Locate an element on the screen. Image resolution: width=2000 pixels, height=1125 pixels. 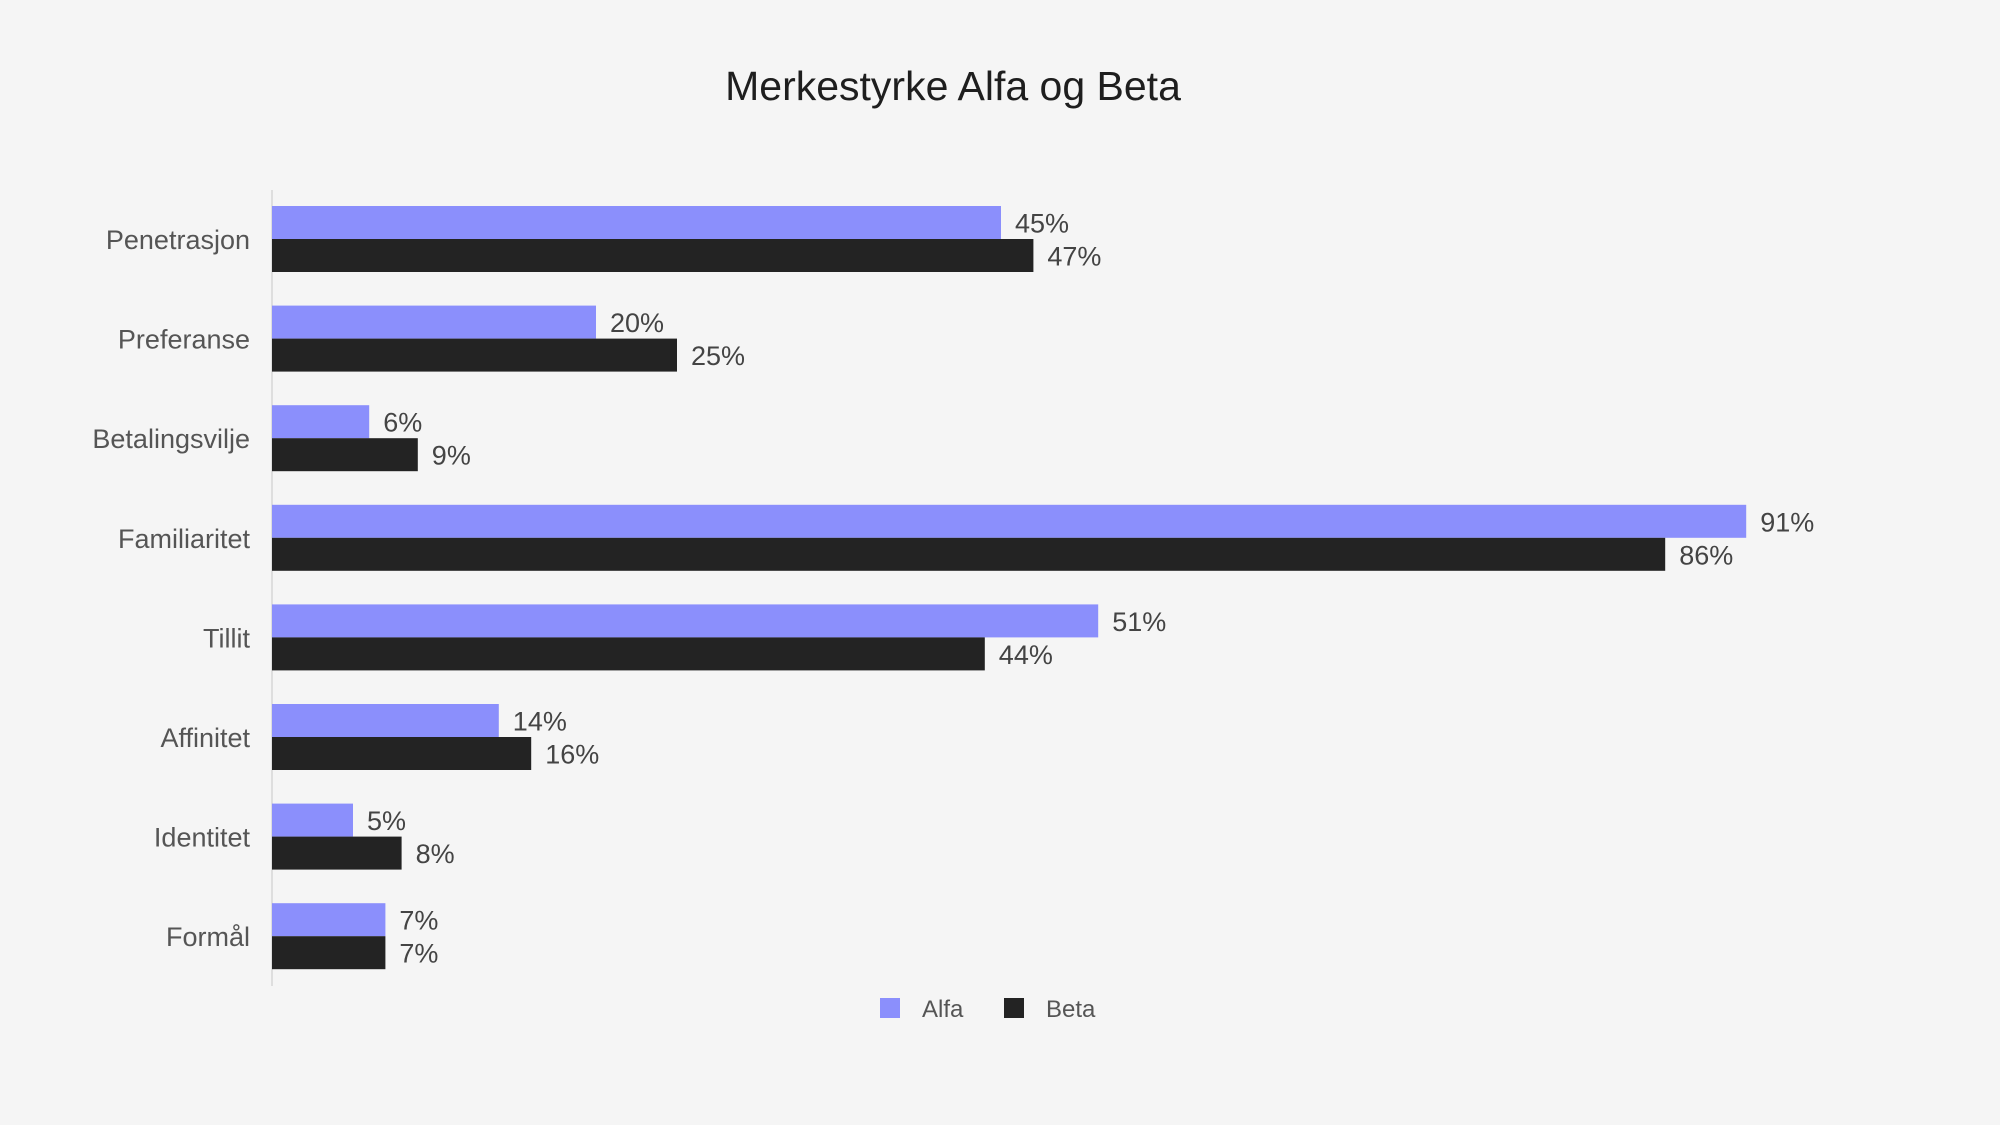
legend-swatch-beta is located at coordinates (1014, 1008).